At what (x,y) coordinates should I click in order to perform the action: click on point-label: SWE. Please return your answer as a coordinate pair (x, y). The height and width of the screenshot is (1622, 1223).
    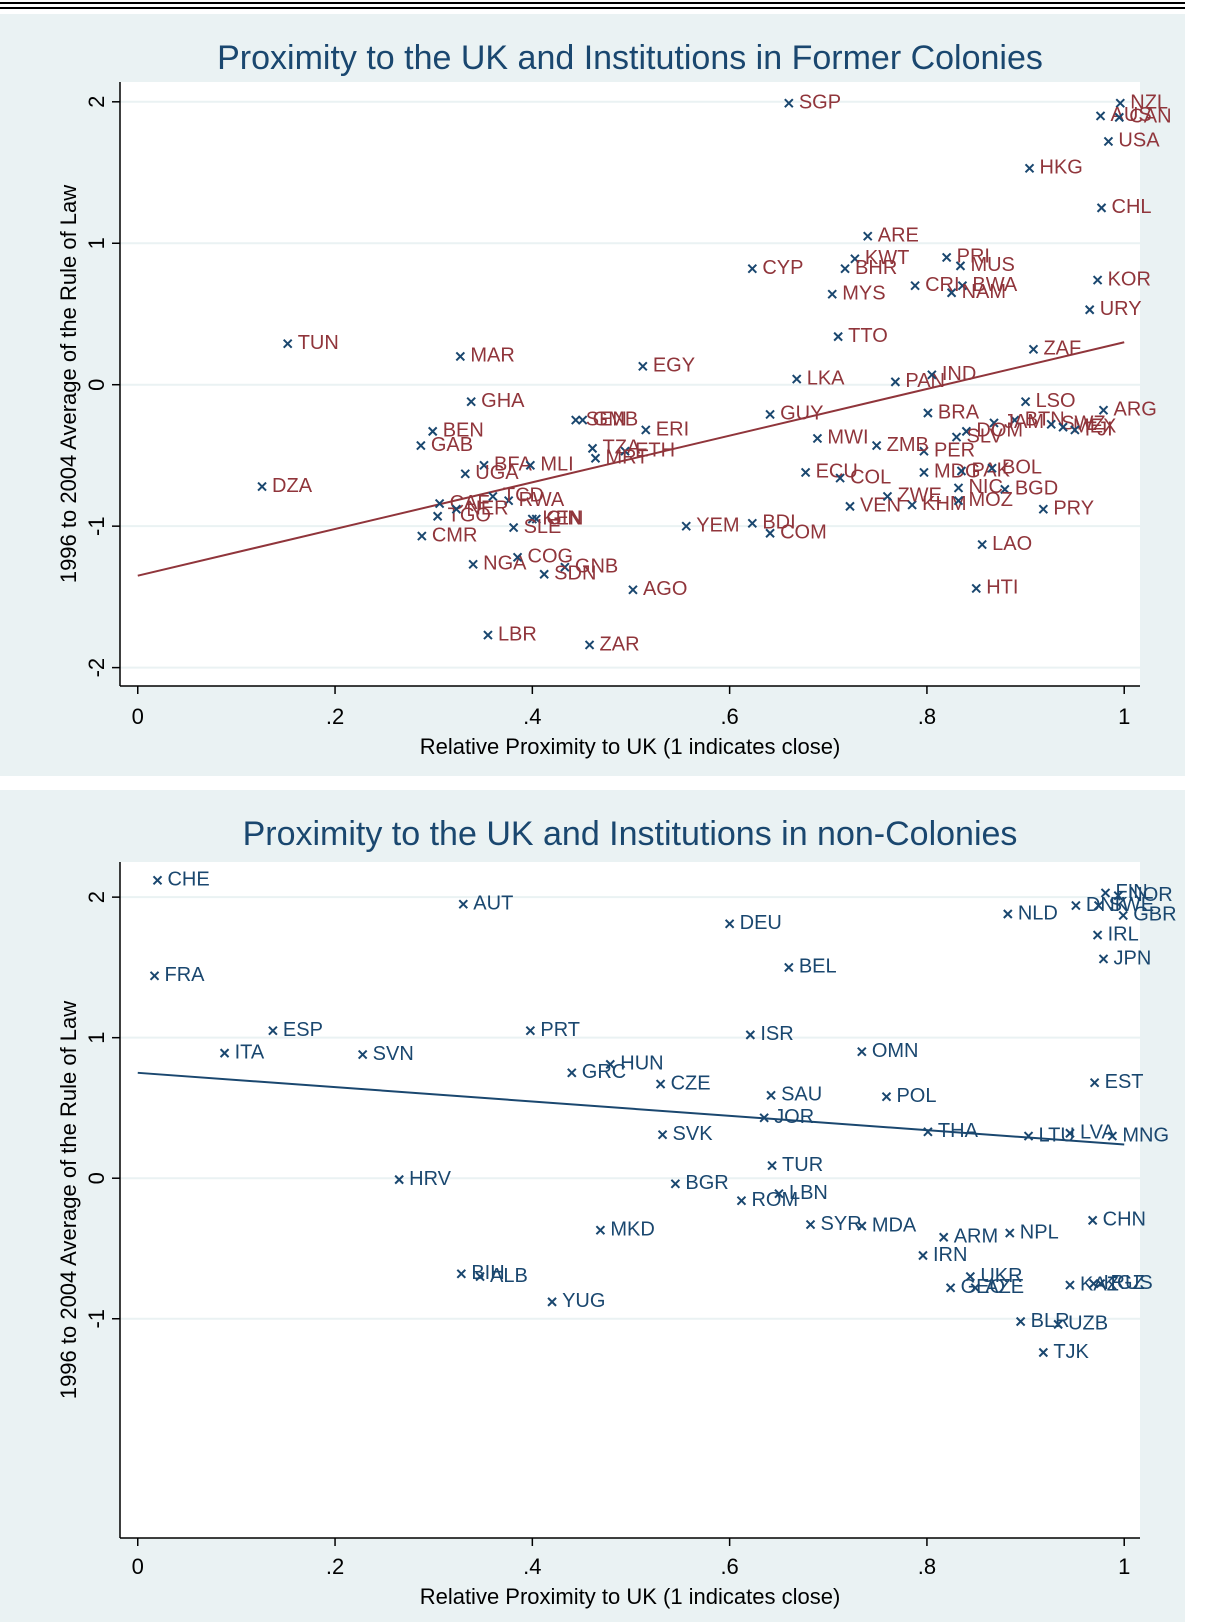
    Looking at the image, I should click on (1132, 905).